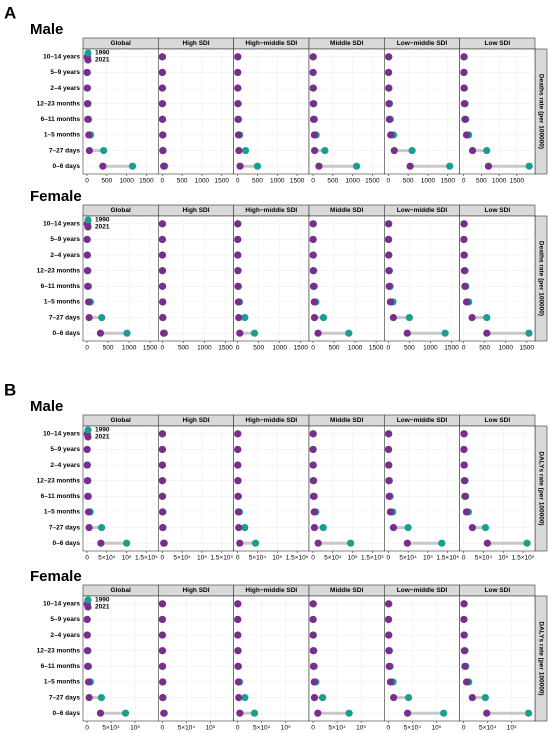 This screenshot has height=733, width=550. Describe the element at coordinates (540, 278) in the screenshot. I see `y-axis-title: Deaths rate (per 100000)` at that location.